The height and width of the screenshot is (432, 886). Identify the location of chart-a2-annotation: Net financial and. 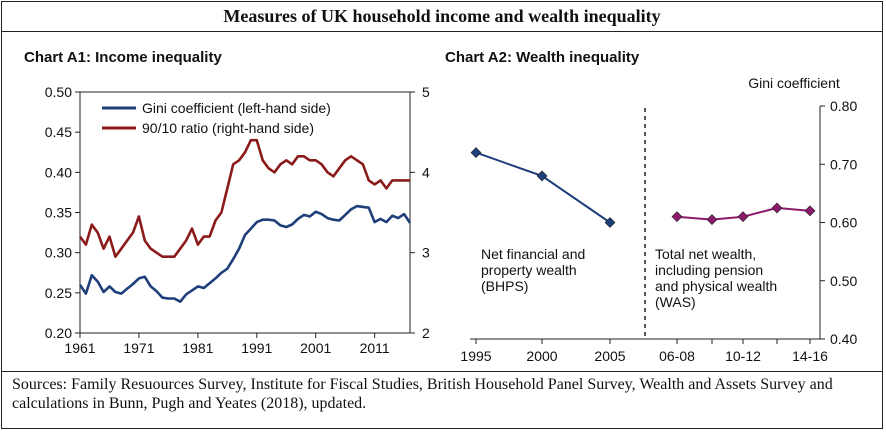
(533, 254).